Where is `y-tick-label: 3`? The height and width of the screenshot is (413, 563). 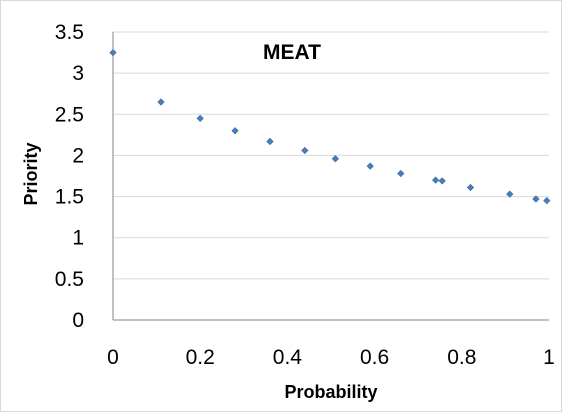
y-tick-label: 3 is located at coordinates (78, 73).